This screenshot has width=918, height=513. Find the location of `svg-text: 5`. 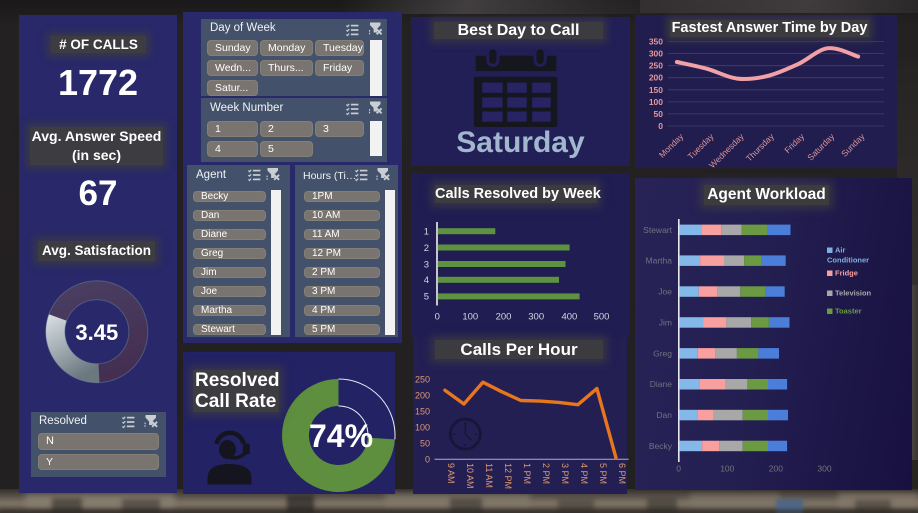

svg-text: 5 is located at coordinates (426, 297).